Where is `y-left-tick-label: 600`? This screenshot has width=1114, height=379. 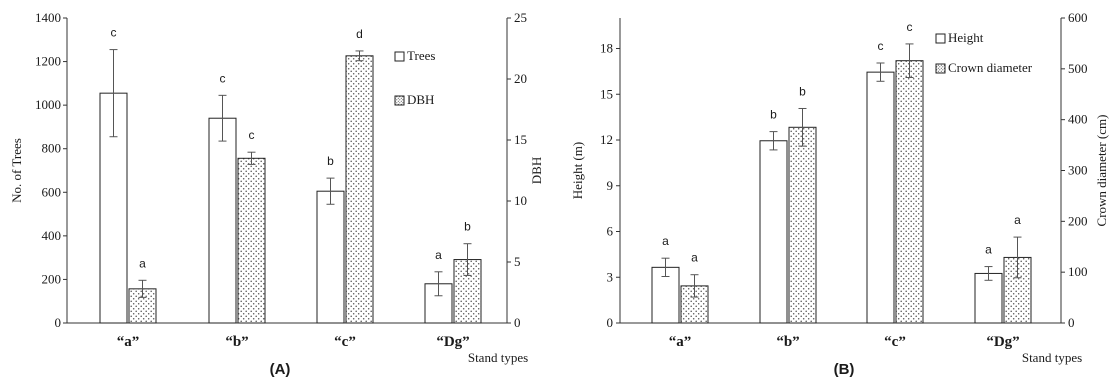 y-left-tick-label: 600 is located at coordinates (52, 191).